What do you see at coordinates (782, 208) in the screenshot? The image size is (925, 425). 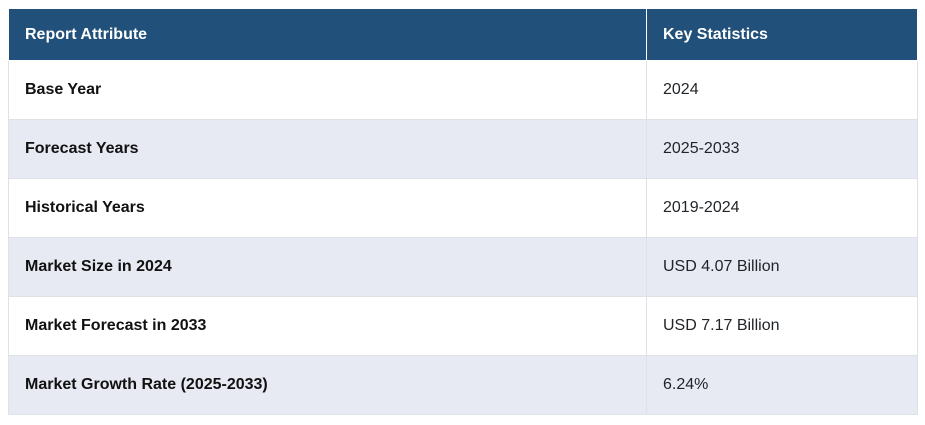 I see `value-cell: 2019-2024` at bounding box center [782, 208].